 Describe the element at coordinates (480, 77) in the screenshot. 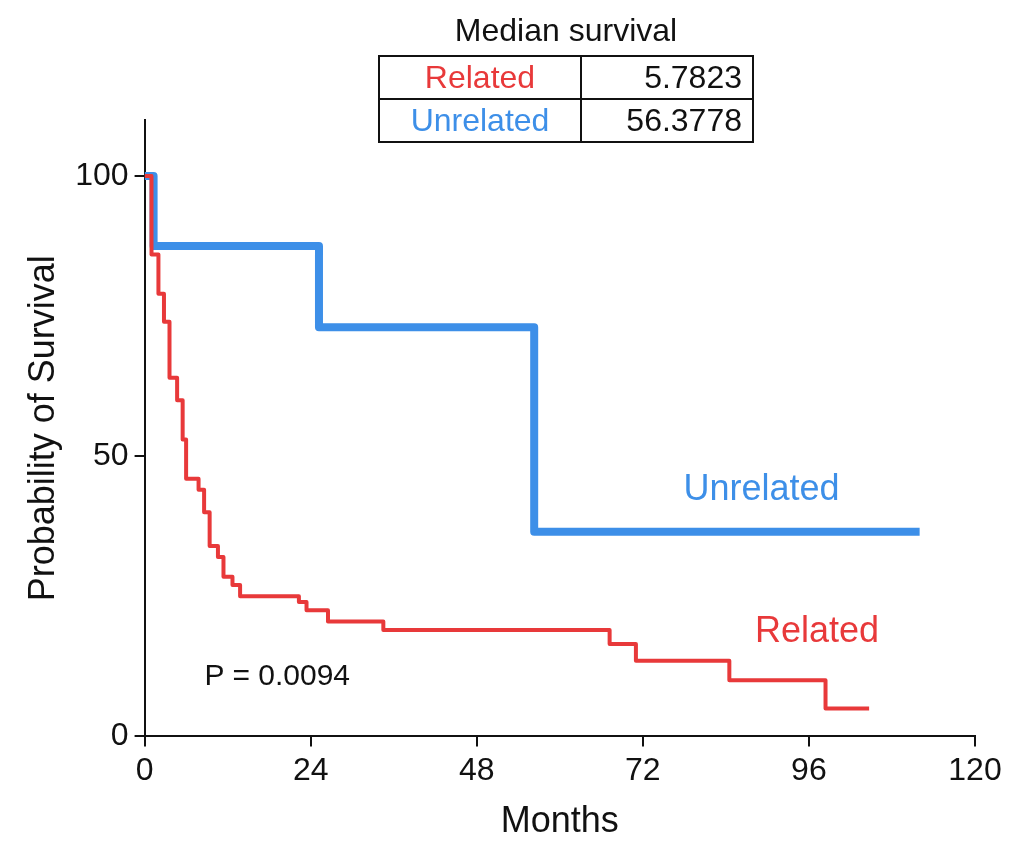

I see `text: Related` at that location.